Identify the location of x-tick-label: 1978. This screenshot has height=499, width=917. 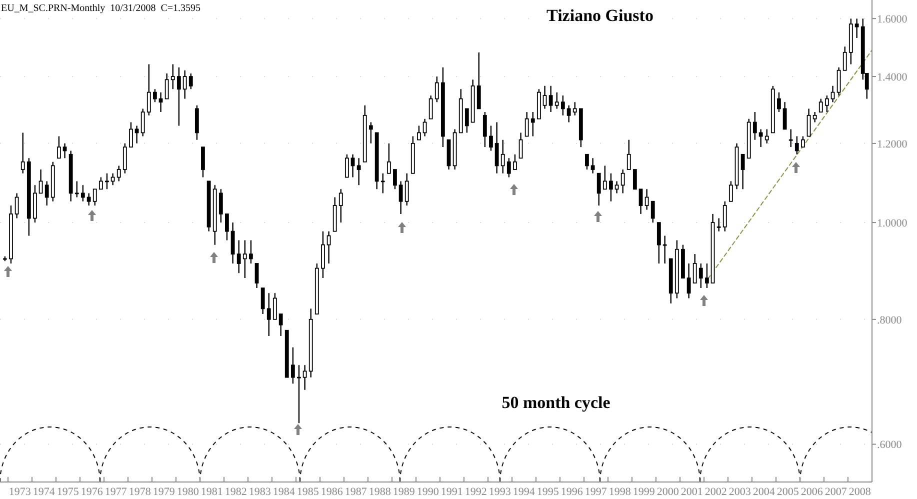
(140, 492).